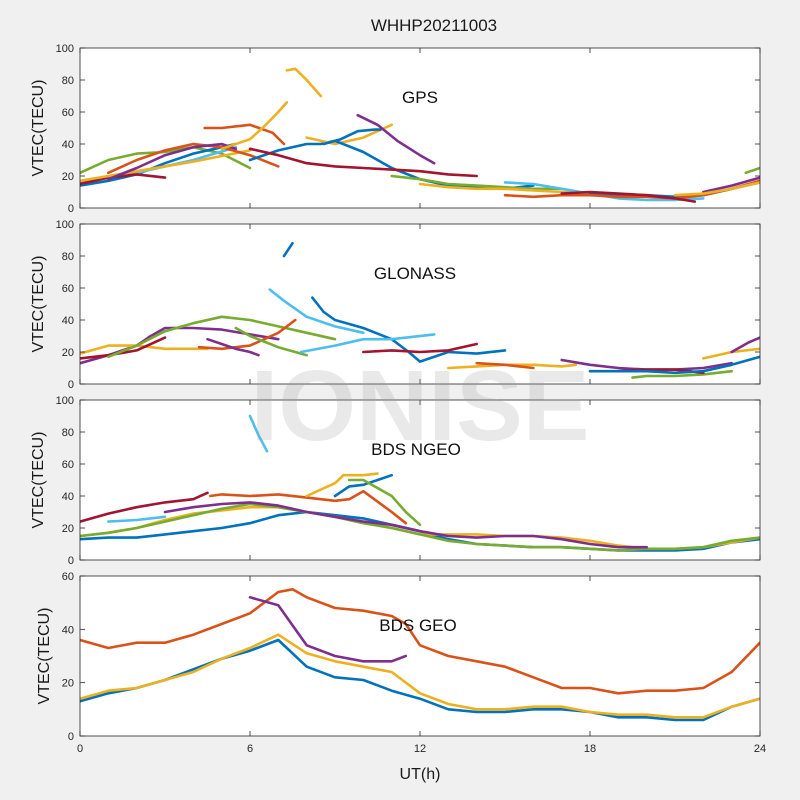 This screenshot has width=800, height=800. Describe the element at coordinates (420, 749) in the screenshot. I see `x-tick-label: 12` at that location.